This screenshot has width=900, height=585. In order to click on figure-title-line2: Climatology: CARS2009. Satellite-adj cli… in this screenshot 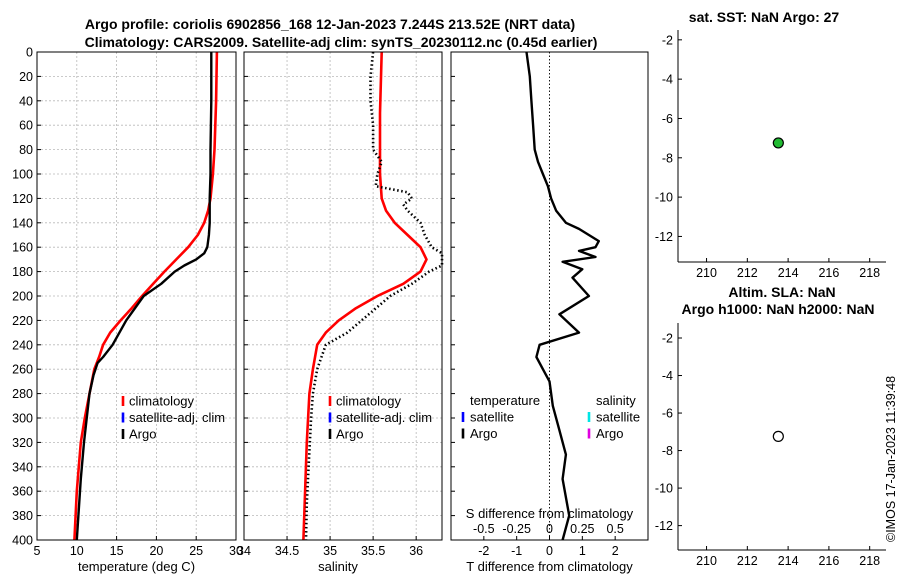, I will do `click(341, 42)`.